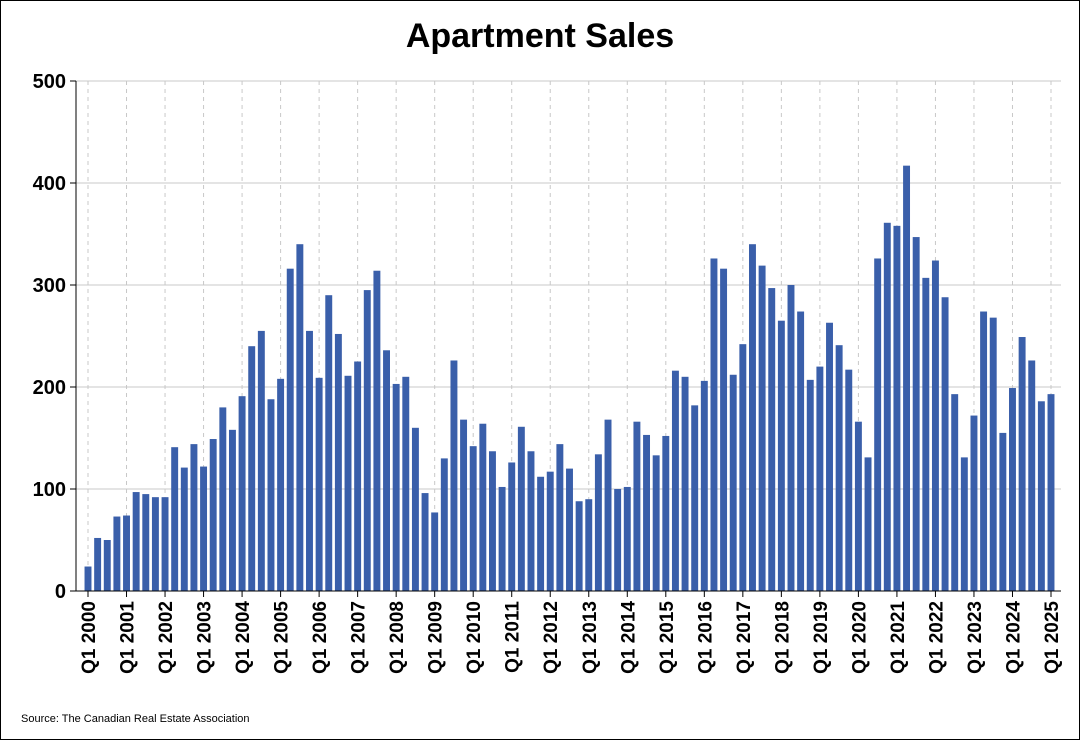  Describe the element at coordinates (49, 388) in the screenshot. I see `y-tick-label: 200` at that location.